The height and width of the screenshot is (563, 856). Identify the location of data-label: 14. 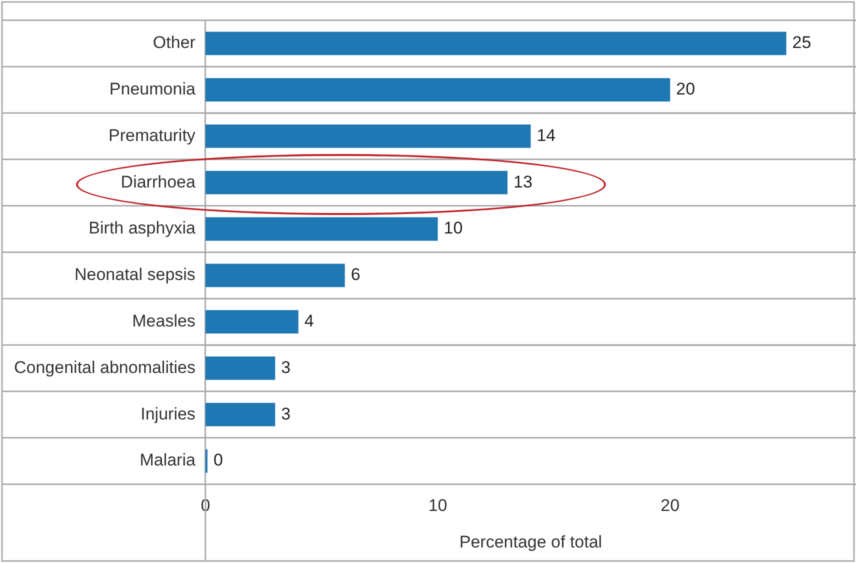
(546, 135).